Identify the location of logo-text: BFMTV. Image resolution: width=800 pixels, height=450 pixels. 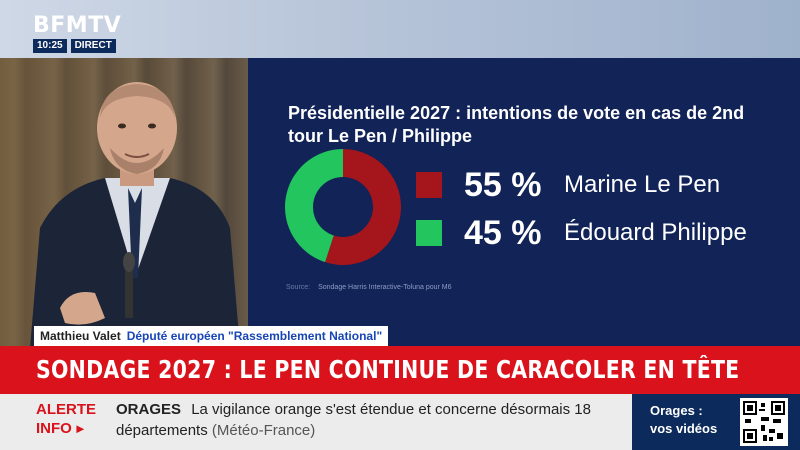
(77, 25).